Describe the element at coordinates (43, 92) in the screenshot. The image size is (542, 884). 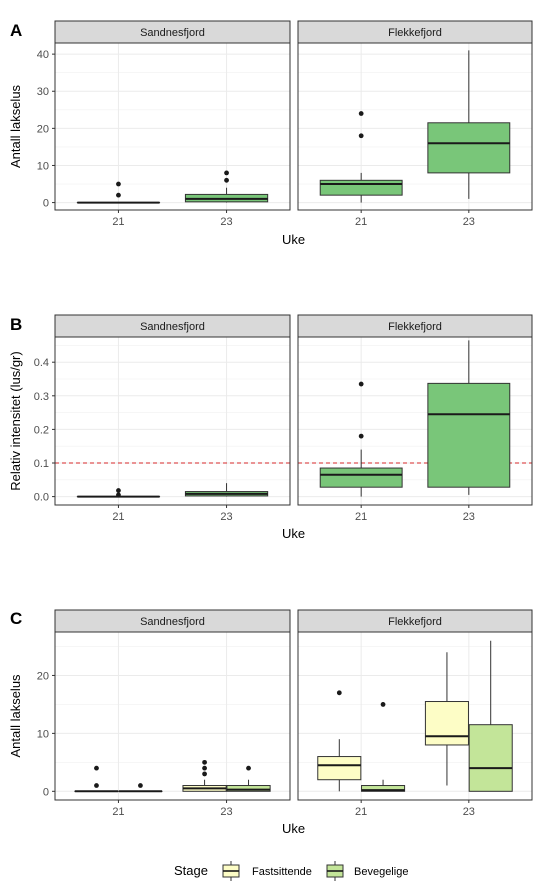
I see `y-tick-label: 30` at that location.